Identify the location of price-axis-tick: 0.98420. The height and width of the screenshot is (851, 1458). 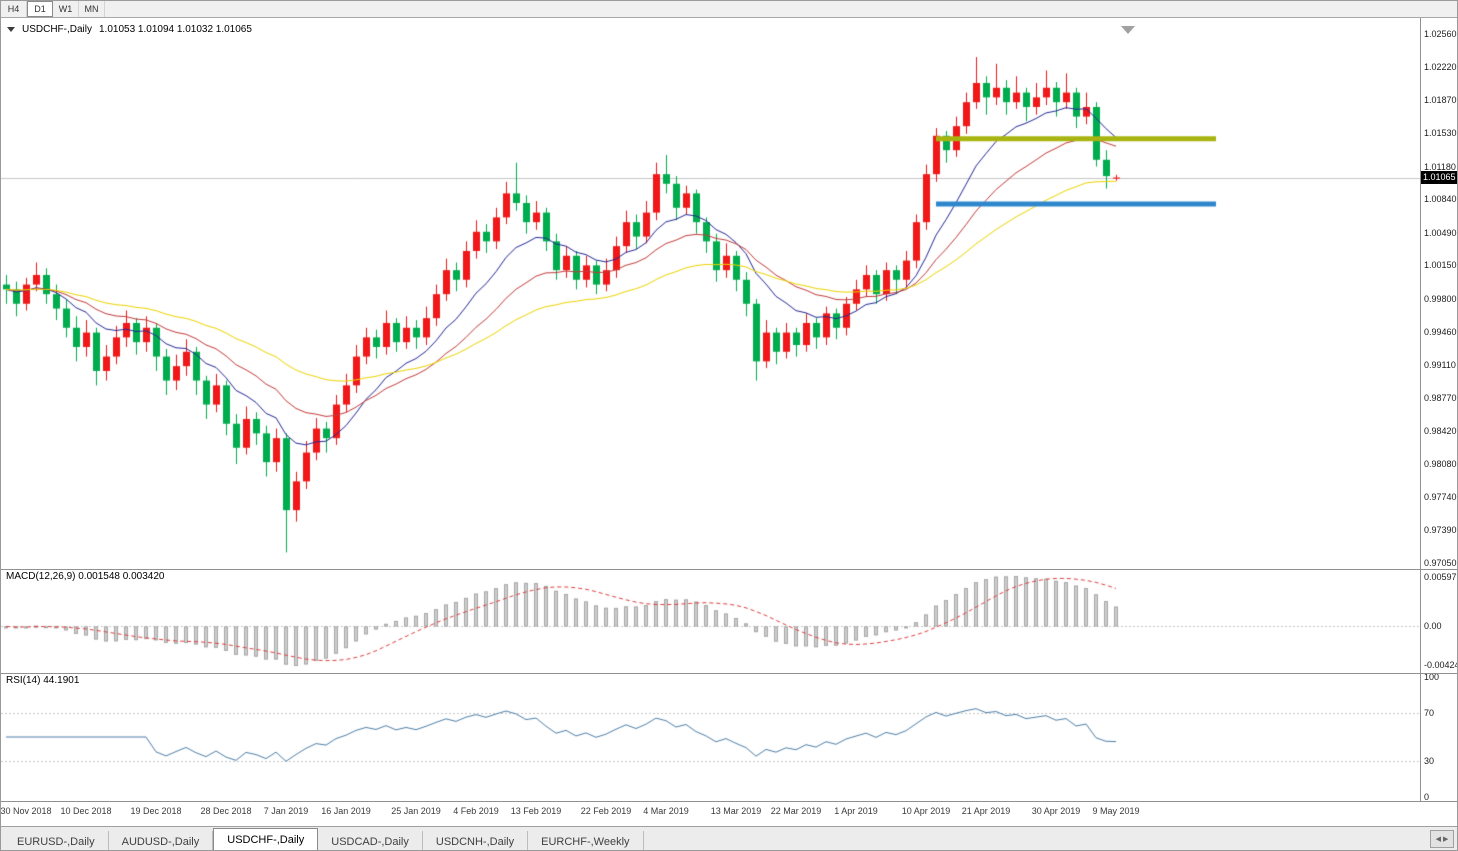
(1440, 431).